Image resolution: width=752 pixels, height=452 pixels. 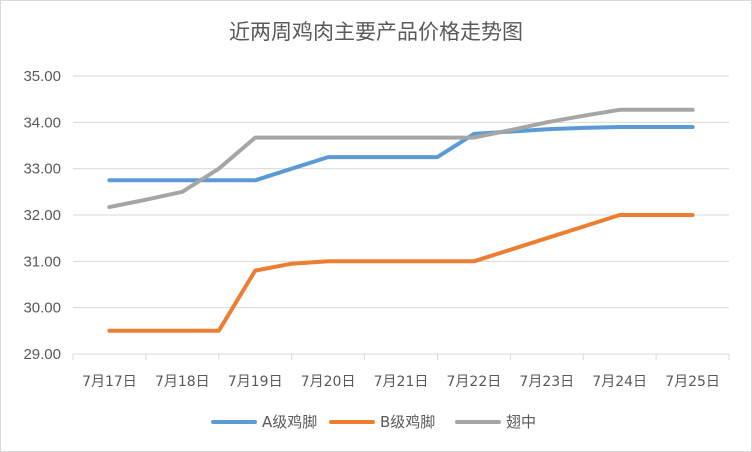 I want to click on x-tick-label: 7月21日, so click(x=401, y=382).